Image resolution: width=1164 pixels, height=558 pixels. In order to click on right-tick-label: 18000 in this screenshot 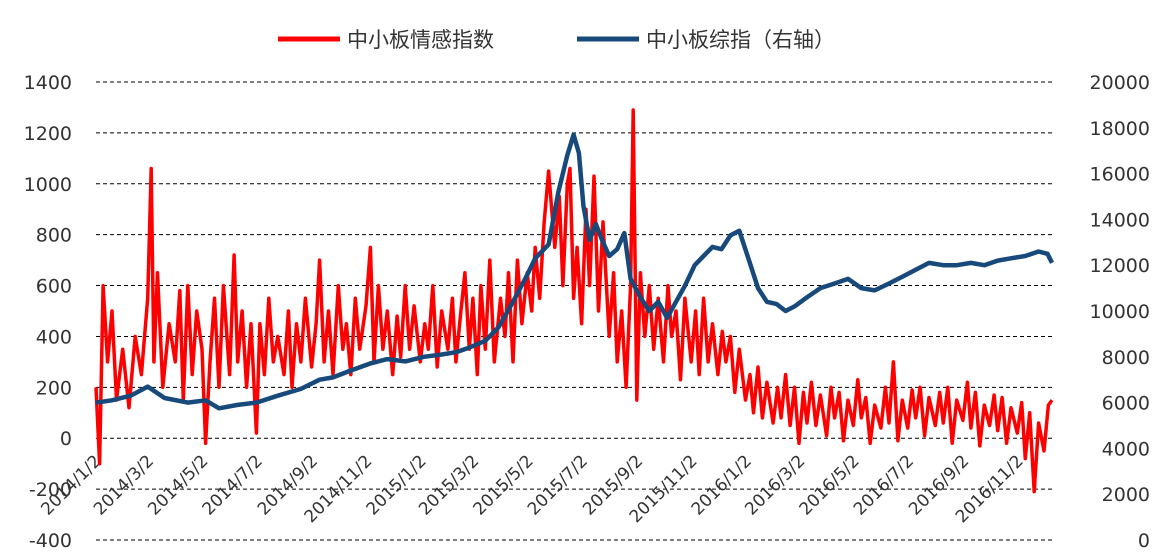, I will do `click(1120, 129)`.